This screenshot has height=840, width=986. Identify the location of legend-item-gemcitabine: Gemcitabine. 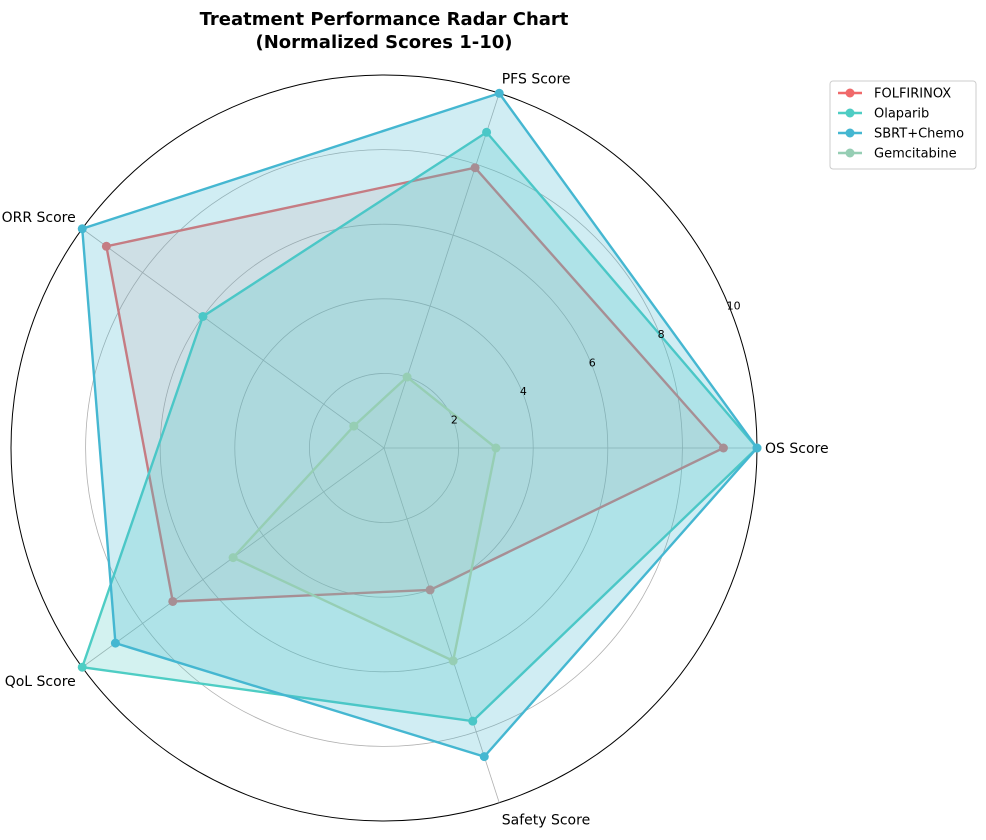
(897, 154).